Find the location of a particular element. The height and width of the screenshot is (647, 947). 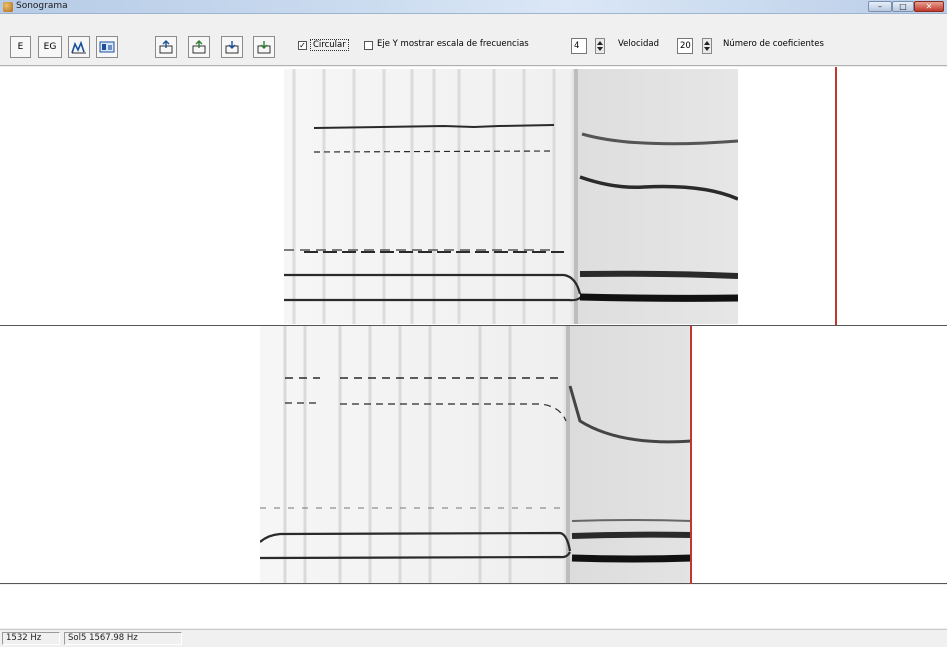

export-2-button is located at coordinates (199, 47).